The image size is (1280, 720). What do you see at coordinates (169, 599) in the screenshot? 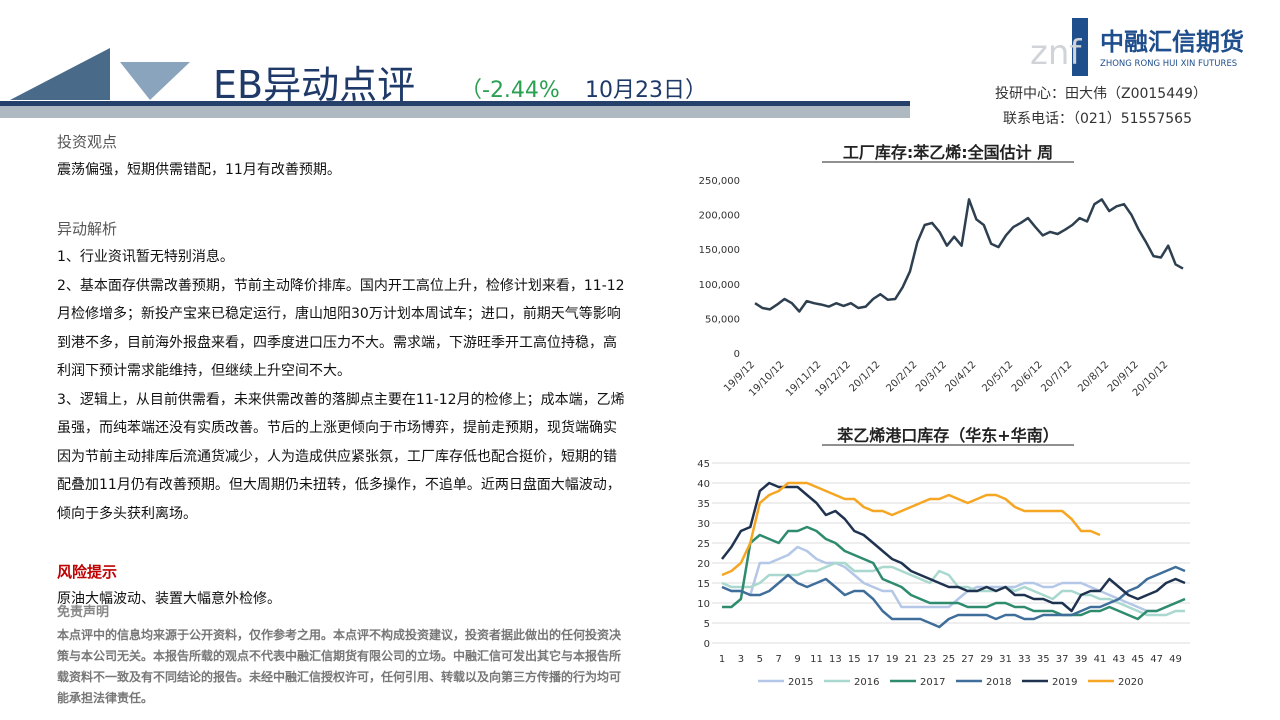
I see `text: 原油大幅波动、装置大幅意外检修。` at bounding box center [169, 599].